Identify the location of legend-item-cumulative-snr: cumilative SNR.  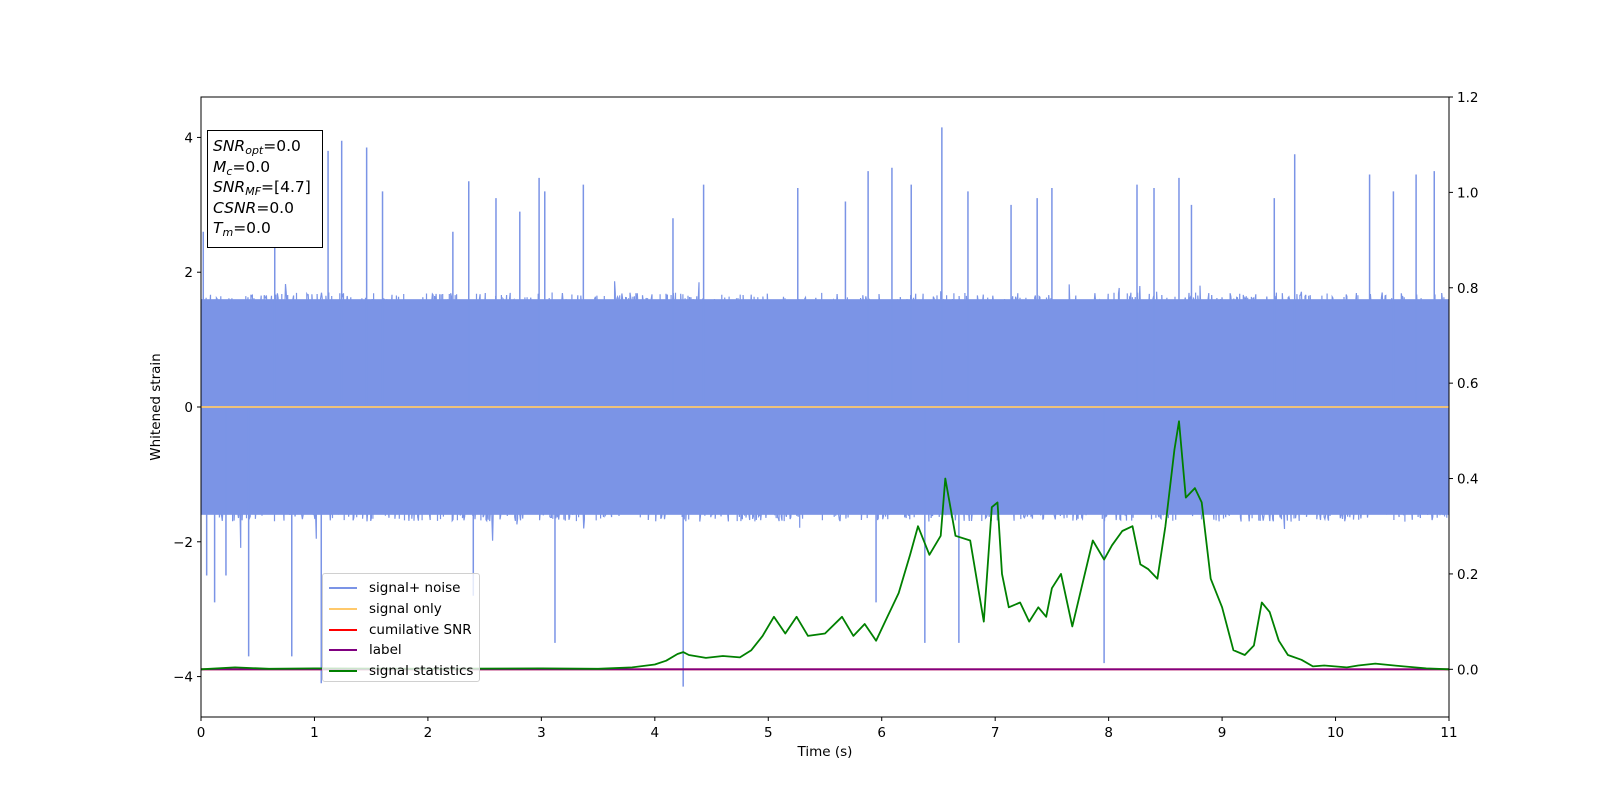
(404, 629).